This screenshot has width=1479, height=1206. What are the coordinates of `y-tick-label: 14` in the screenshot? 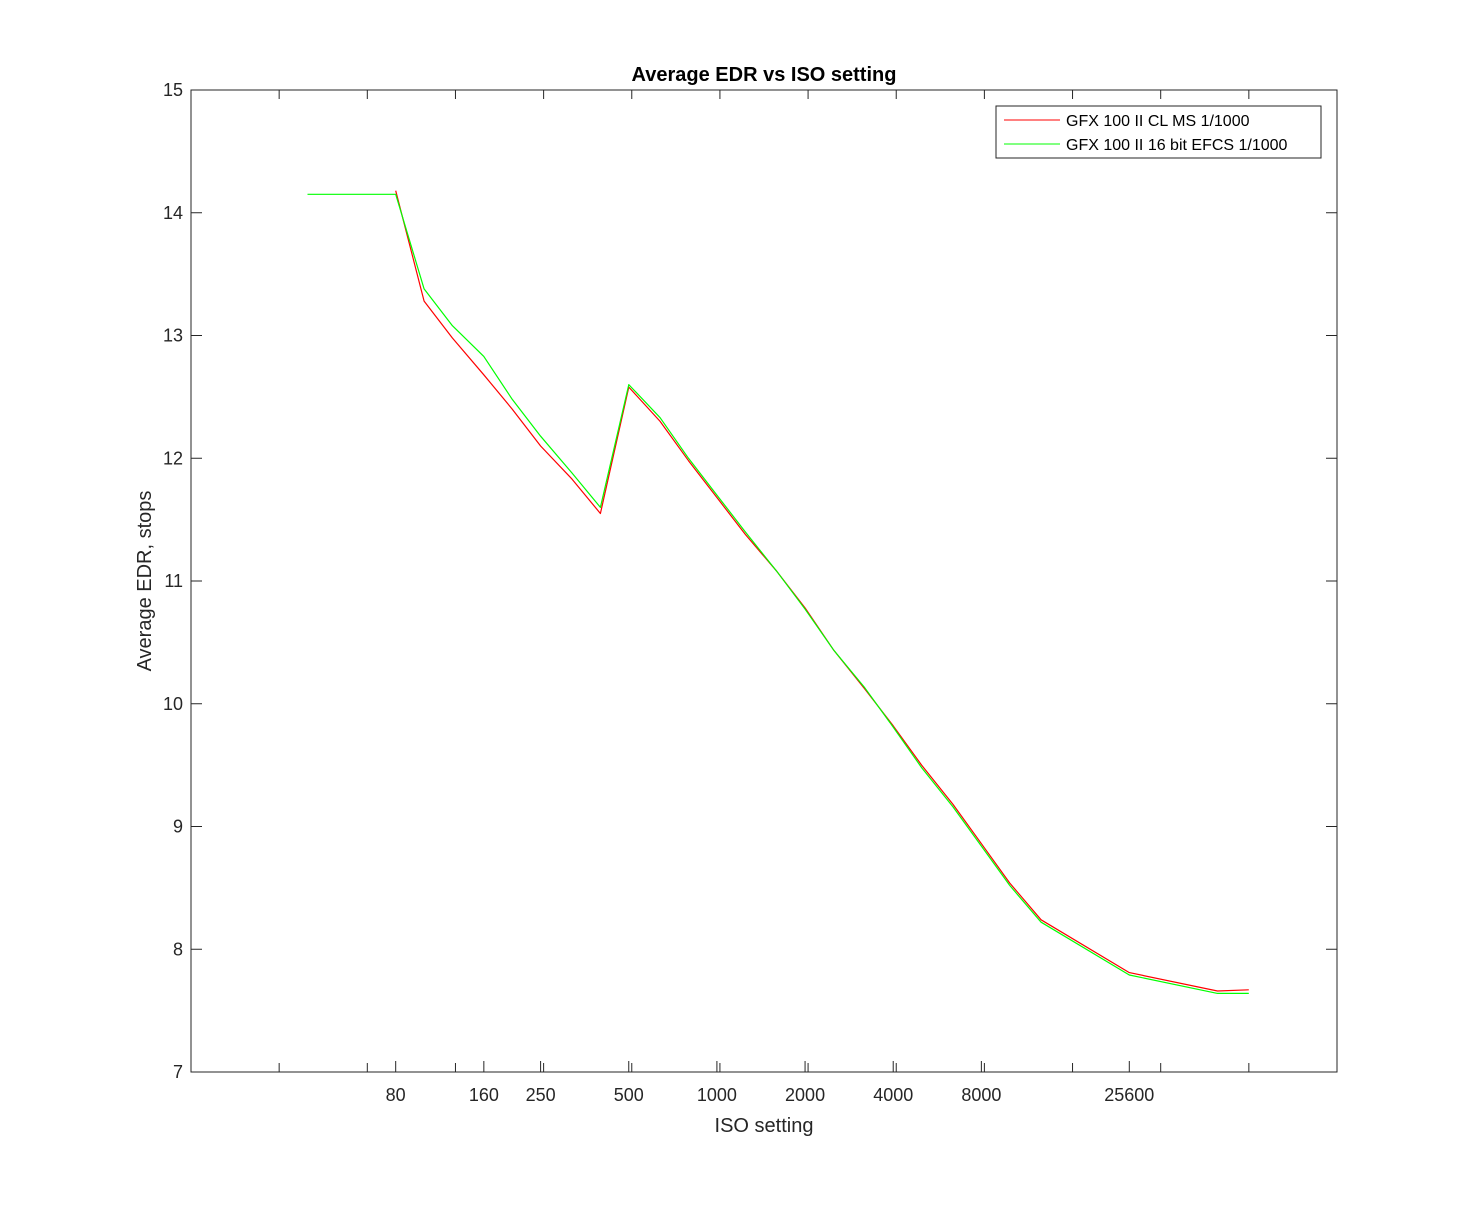 It's located at (173, 213).